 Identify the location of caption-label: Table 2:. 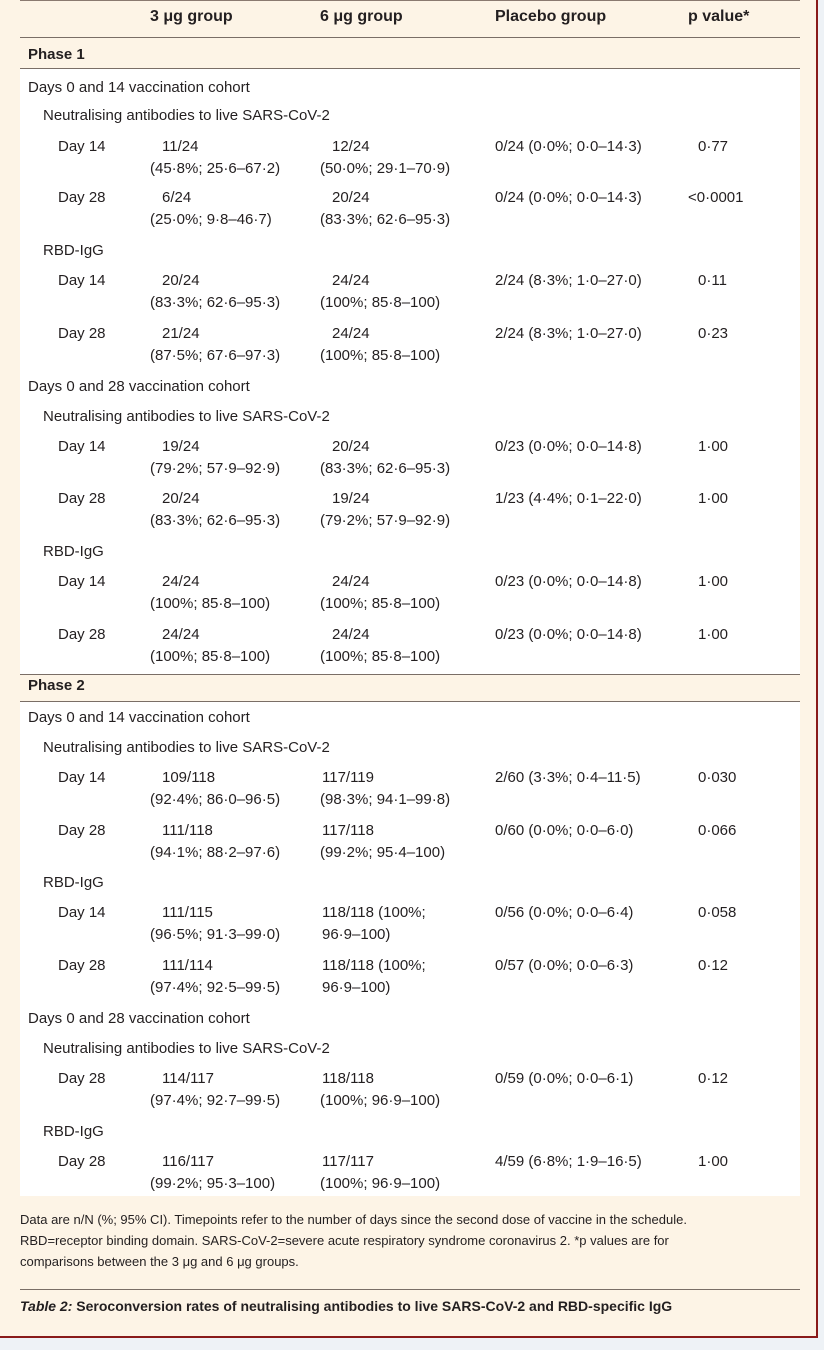
(46, 1306).